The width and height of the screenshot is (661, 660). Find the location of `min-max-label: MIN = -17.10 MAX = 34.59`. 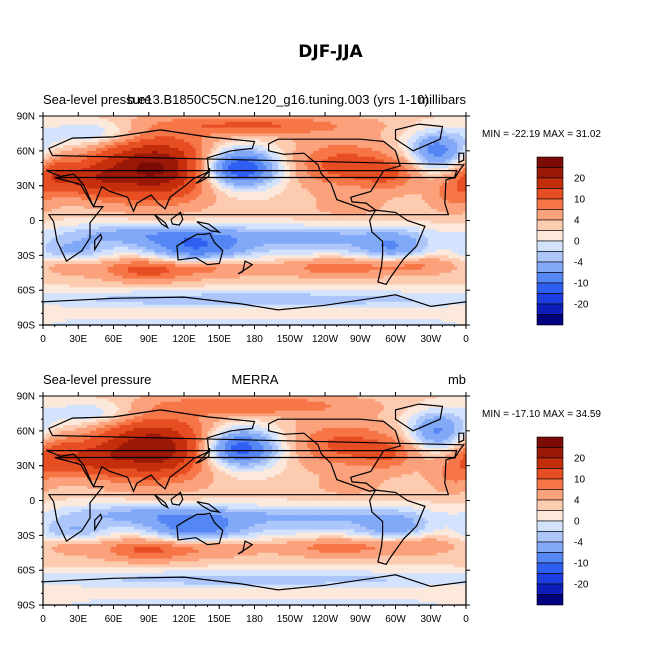

min-max-label: MIN = -17.10 MAX = 34.59 is located at coordinates (541, 414).